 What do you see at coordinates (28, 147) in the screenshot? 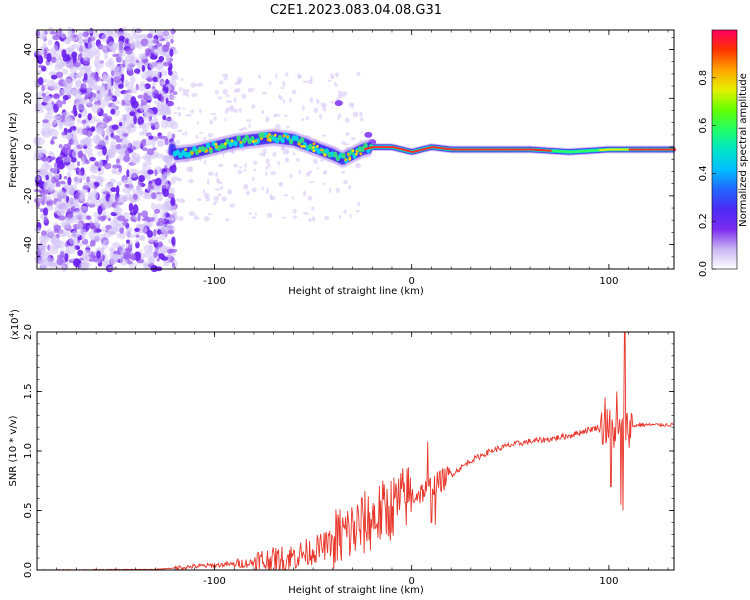
I see `y-tick-label: 0` at bounding box center [28, 147].